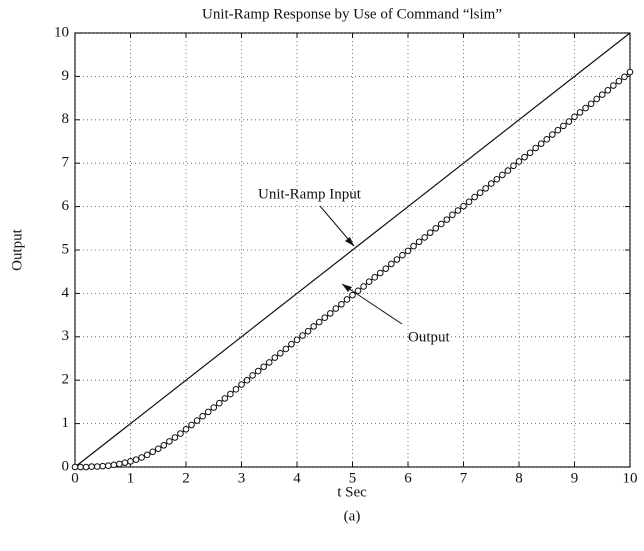  What do you see at coordinates (66, 293) in the screenshot?
I see `y-tick-label: 4` at bounding box center [66, 293].